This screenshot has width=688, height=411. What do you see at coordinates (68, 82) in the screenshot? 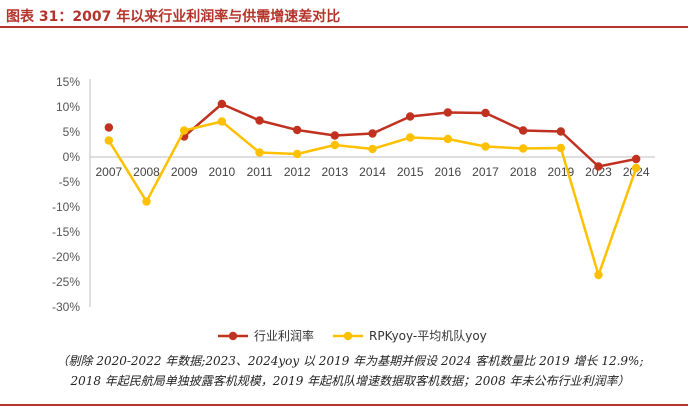
I see `y-tick-label: 15%` at bounding box center [68, 82].